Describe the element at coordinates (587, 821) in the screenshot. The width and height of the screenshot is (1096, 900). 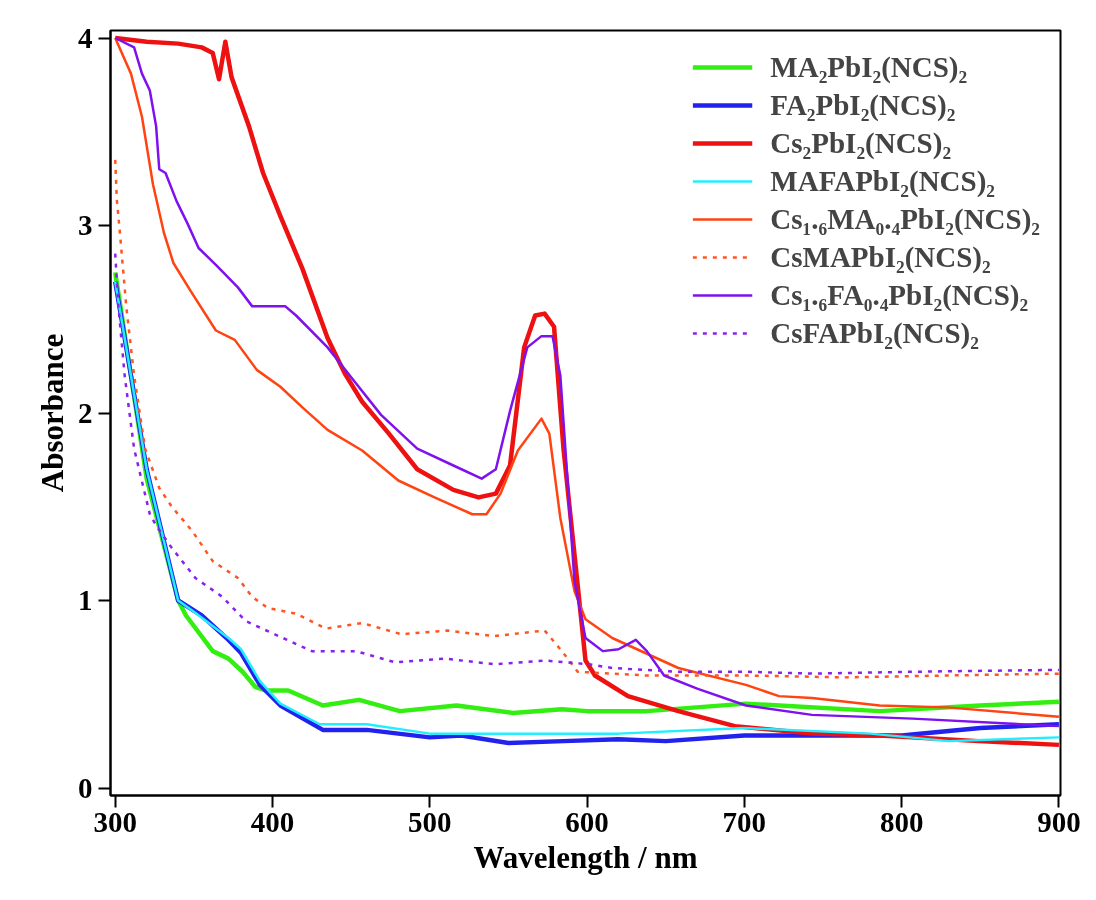
I see `x-tick-label: 600` at that location.